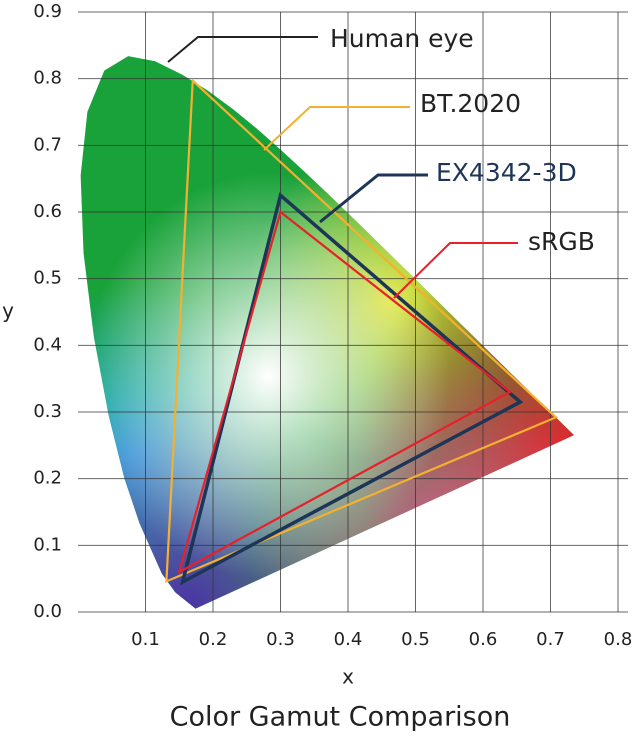  What do you see at coordinates (280, 639) in the screenshot?
I see `x-tick-label: 0.3` at bounding box center [280, 639].